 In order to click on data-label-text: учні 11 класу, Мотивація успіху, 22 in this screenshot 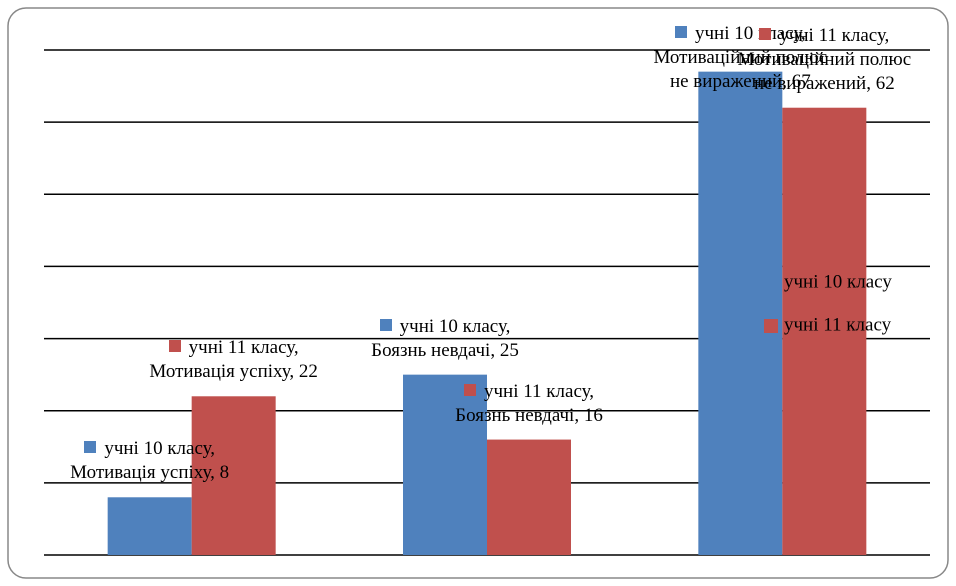, I will do `click(233, 360)`.